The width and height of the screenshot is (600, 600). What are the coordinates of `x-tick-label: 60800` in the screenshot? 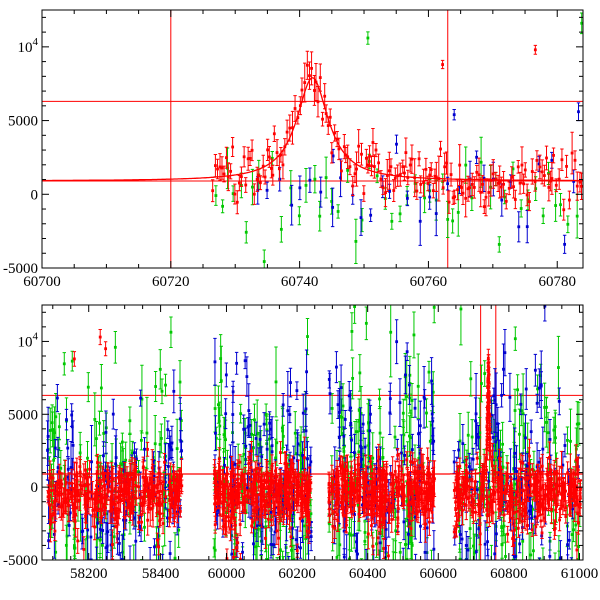 It's located at (509, 574).